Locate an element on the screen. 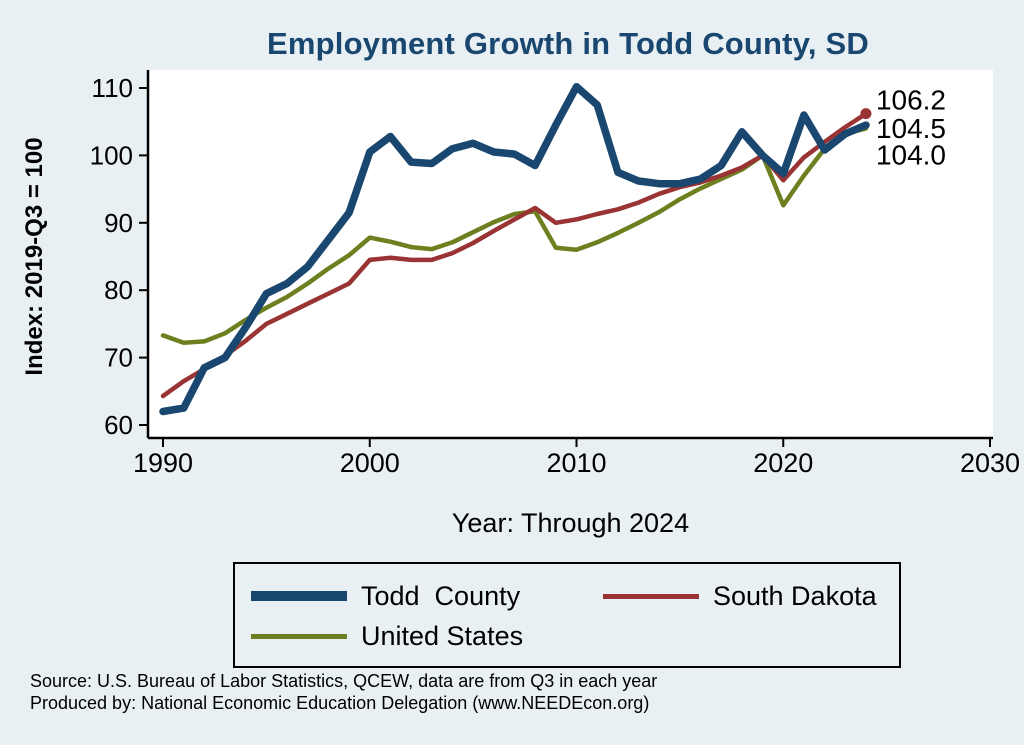 The height and width of the screenshot is (745, 1024). legend-swatch-south-dakota-icon is located at coordinates (651, 596).